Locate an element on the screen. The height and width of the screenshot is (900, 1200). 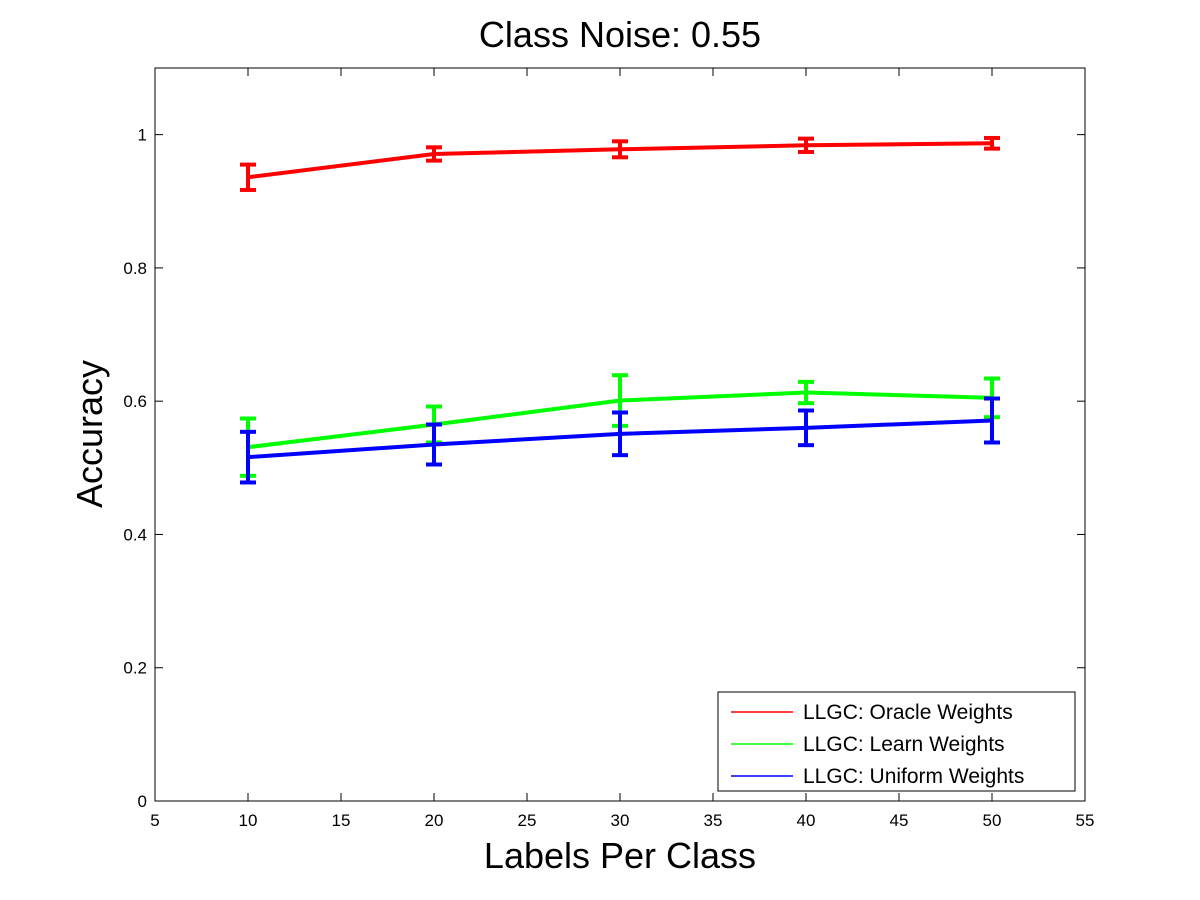
y-tick-label: 0 is located at coordinates (142, 801).